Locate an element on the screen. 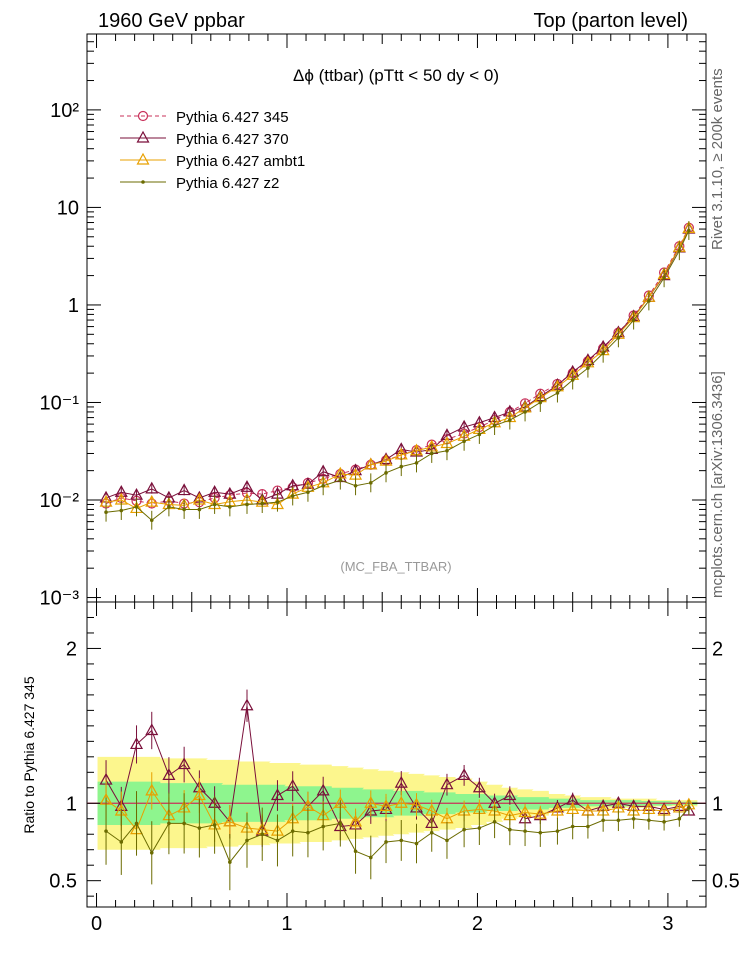 The image size is (746, 972). x-tick-label: 0 is located at coordinates (96, 924).